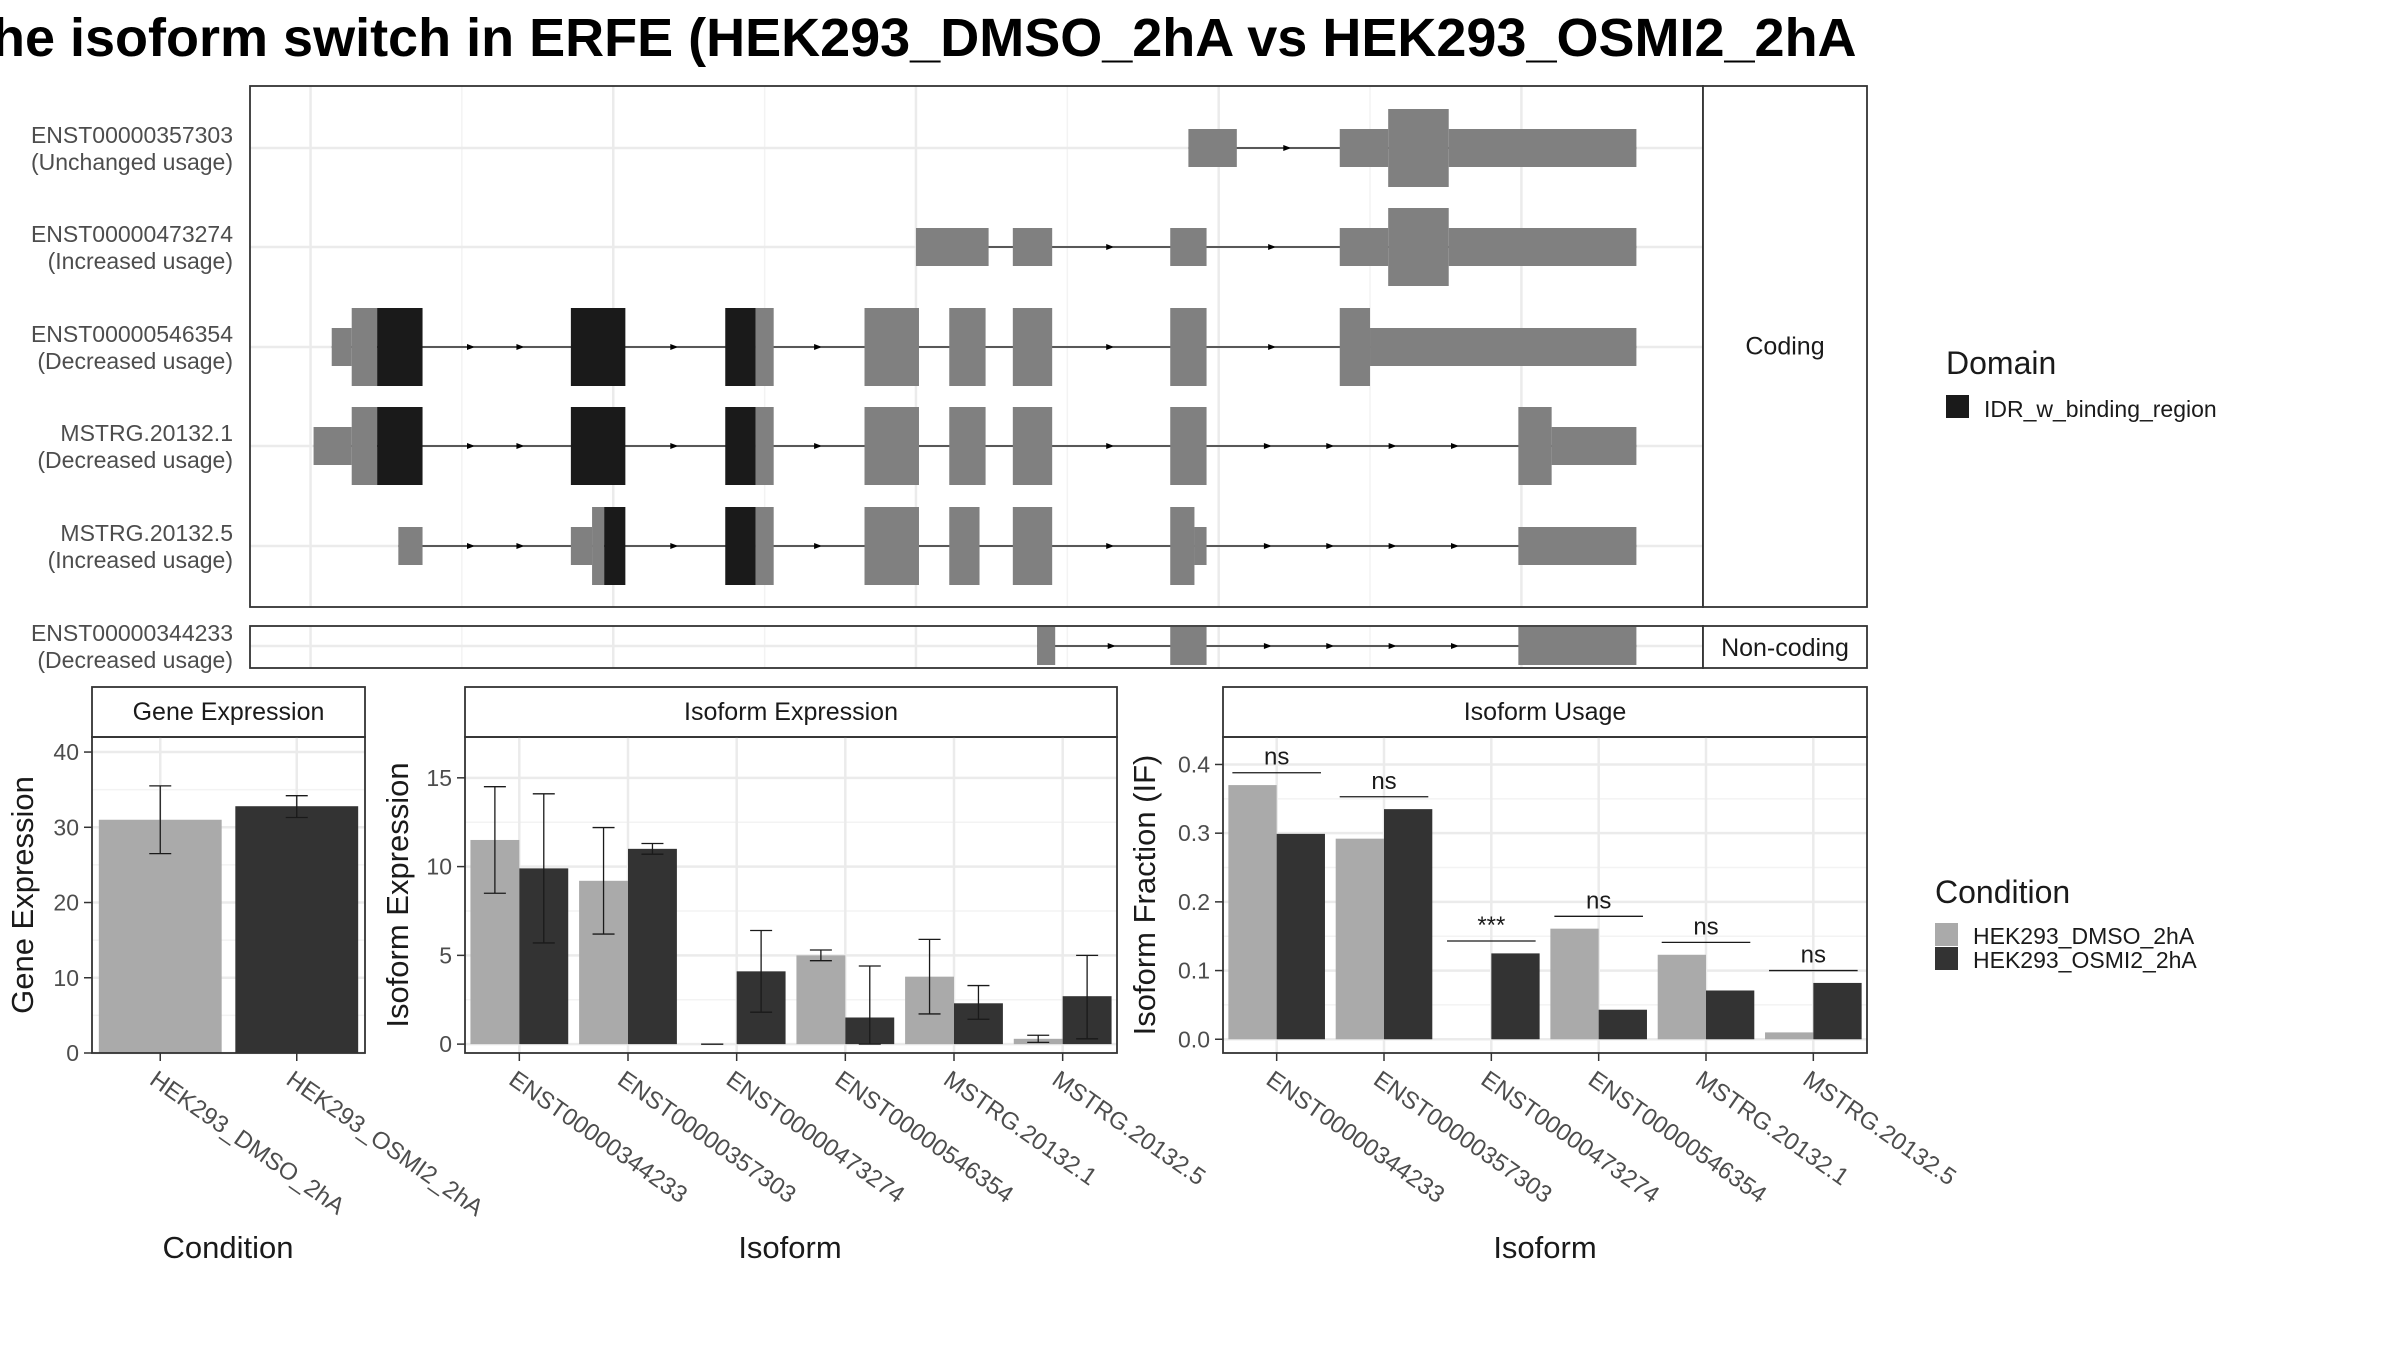 Image resolution: width=2400 pixels, height=1350 pixels. I want to click on bar-HEK293_OSMI2_2hA-MSTRG.20132.1, so click(1730, 1015).